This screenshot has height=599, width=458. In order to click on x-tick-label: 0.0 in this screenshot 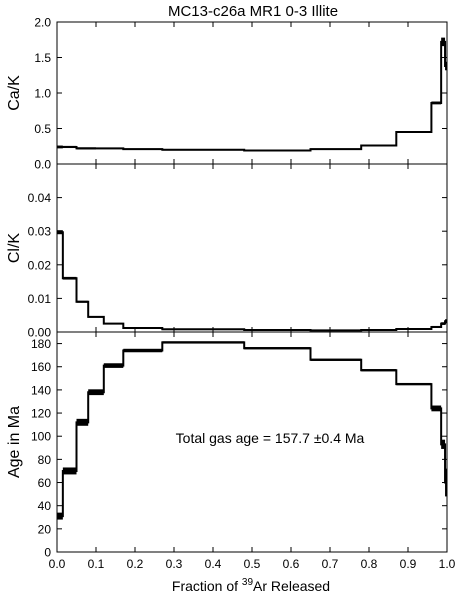, I will do `click(57, 564)`.